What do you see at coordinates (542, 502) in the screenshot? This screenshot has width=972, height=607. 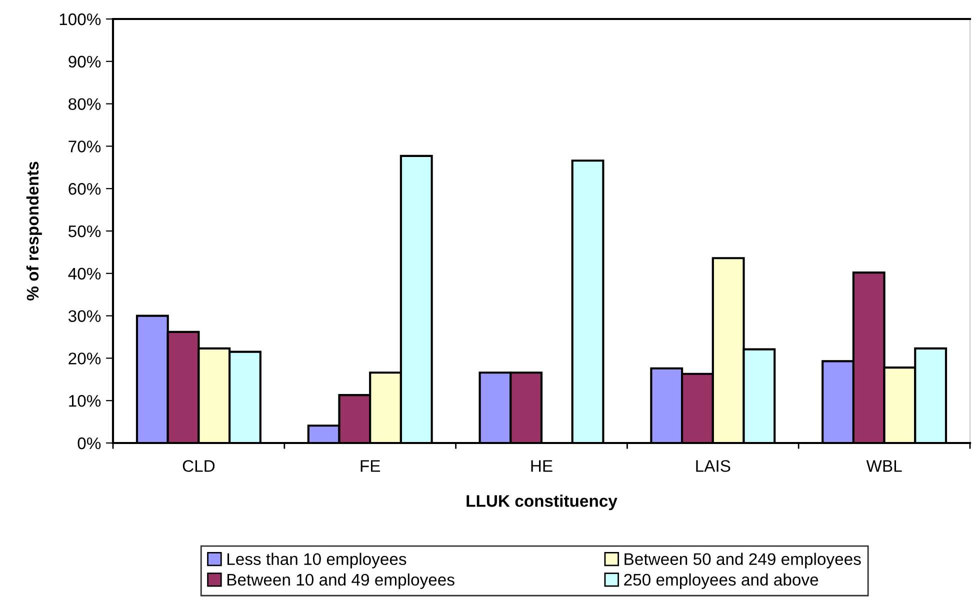 I see `x-axis-title: LLUK constituency` at bounding box center [542, 502].